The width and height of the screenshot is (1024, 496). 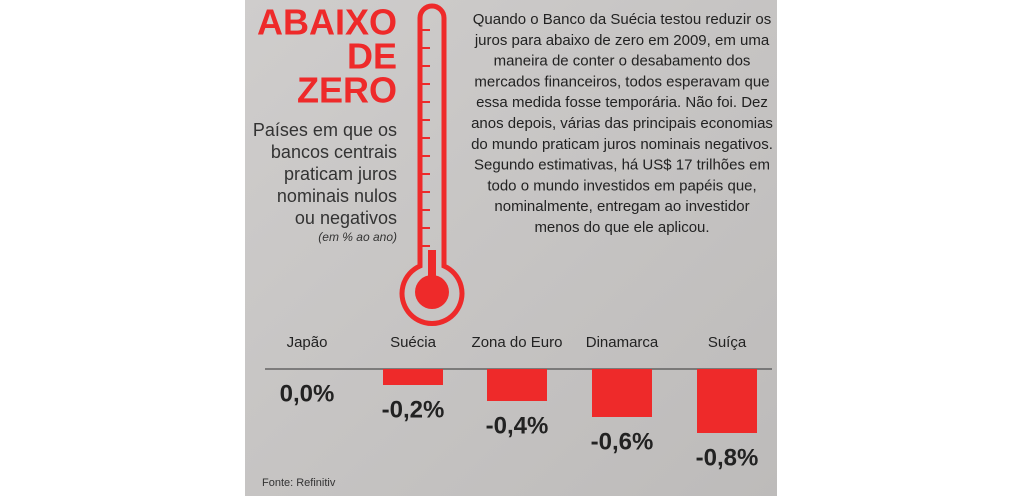 I want to click on source: Fonte: Refinitiv, so click(x=299, y=483).